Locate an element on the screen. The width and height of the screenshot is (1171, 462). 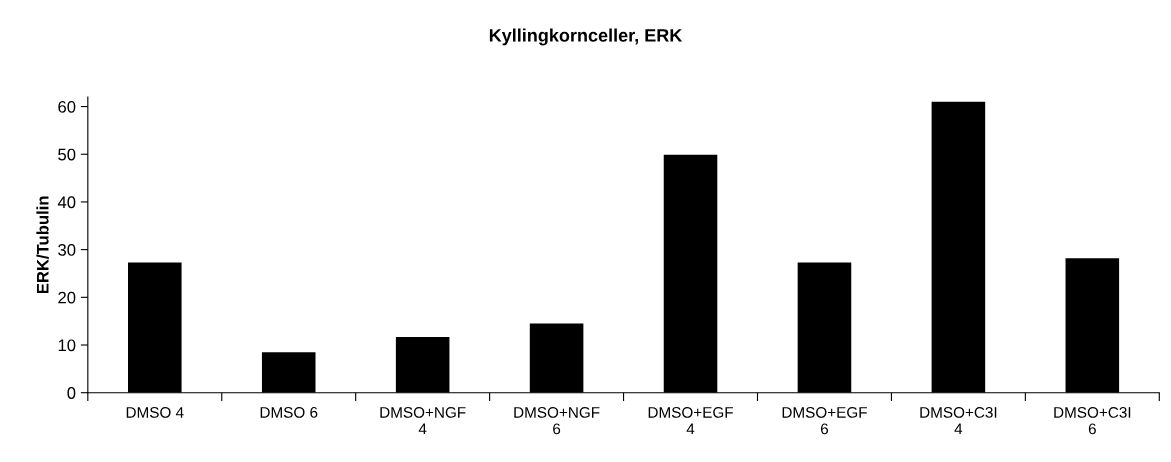
x-tick-label: DMSO+C3I 6 is located at coordinates (1092, 420).